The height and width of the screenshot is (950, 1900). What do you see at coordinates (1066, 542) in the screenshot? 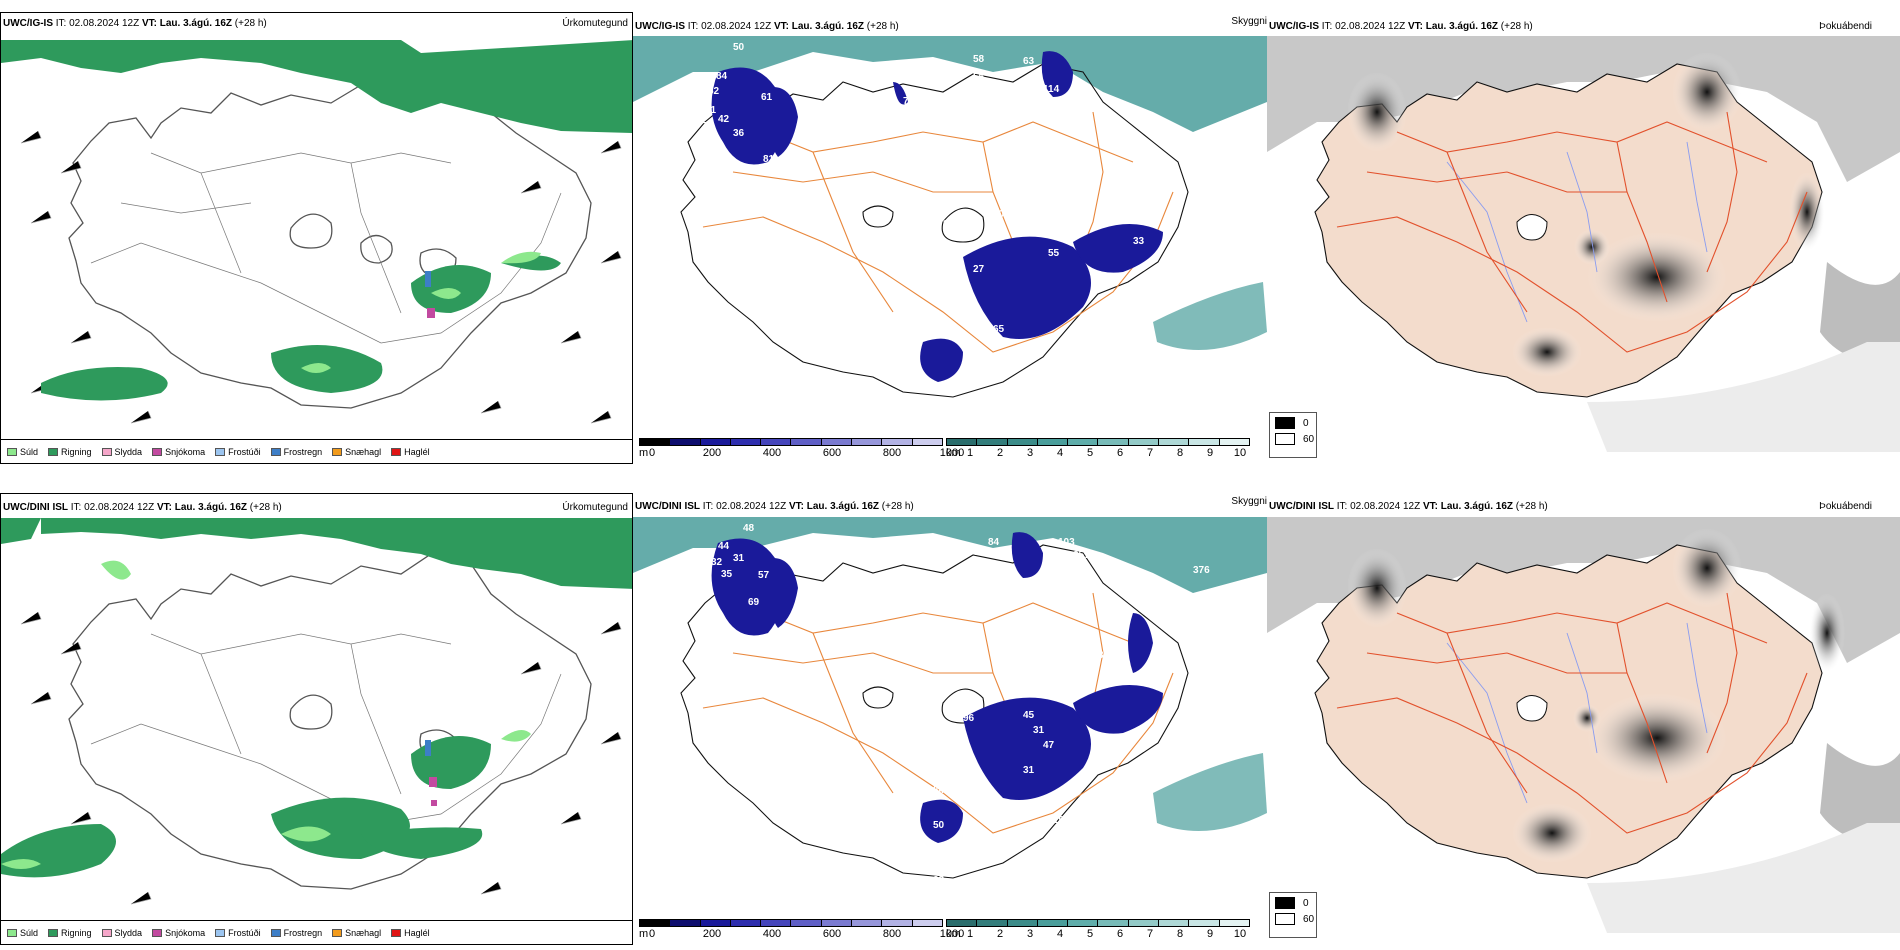
I see `visibility-value-label: 103` at bounding box center [1066, 542].